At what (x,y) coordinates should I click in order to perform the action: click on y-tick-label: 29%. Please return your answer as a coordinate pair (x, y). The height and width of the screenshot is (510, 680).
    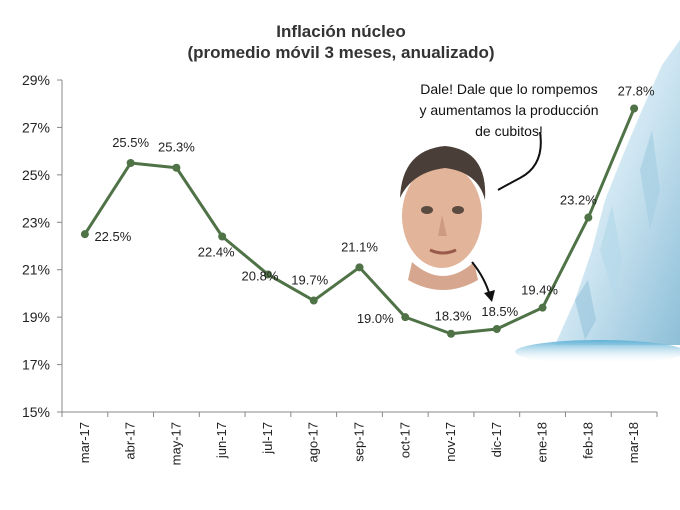
    Looking at the image, I should click on (36, 80).